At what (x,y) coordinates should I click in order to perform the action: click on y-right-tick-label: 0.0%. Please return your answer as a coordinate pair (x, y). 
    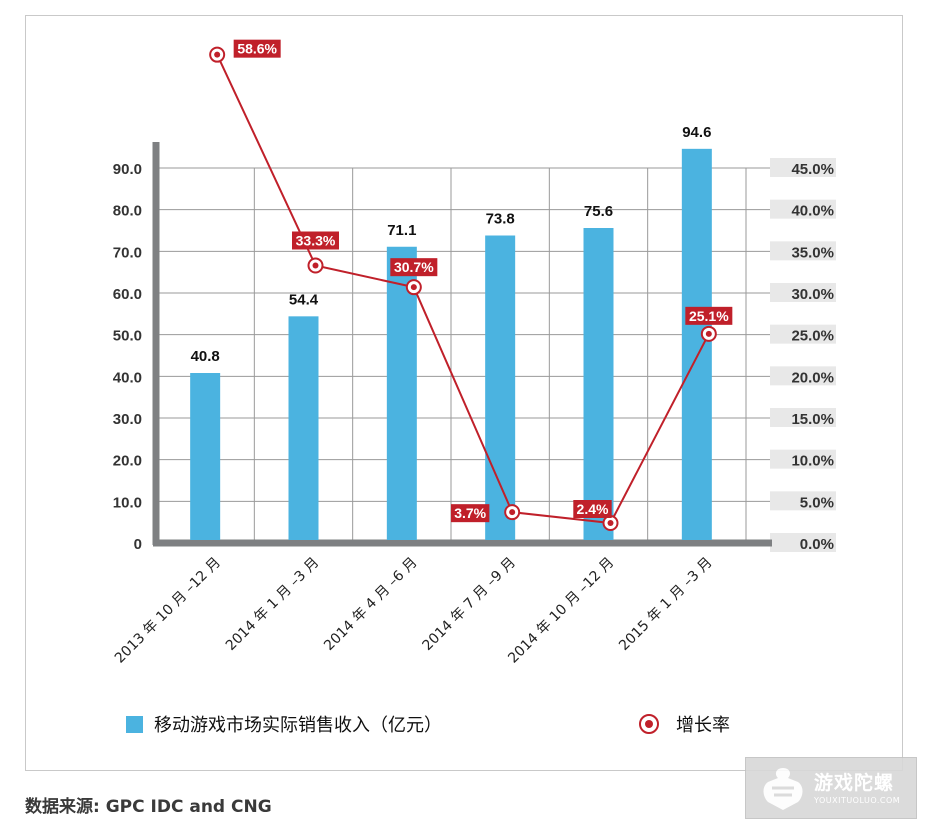
    Looking at the image, I should click on (817, 544).